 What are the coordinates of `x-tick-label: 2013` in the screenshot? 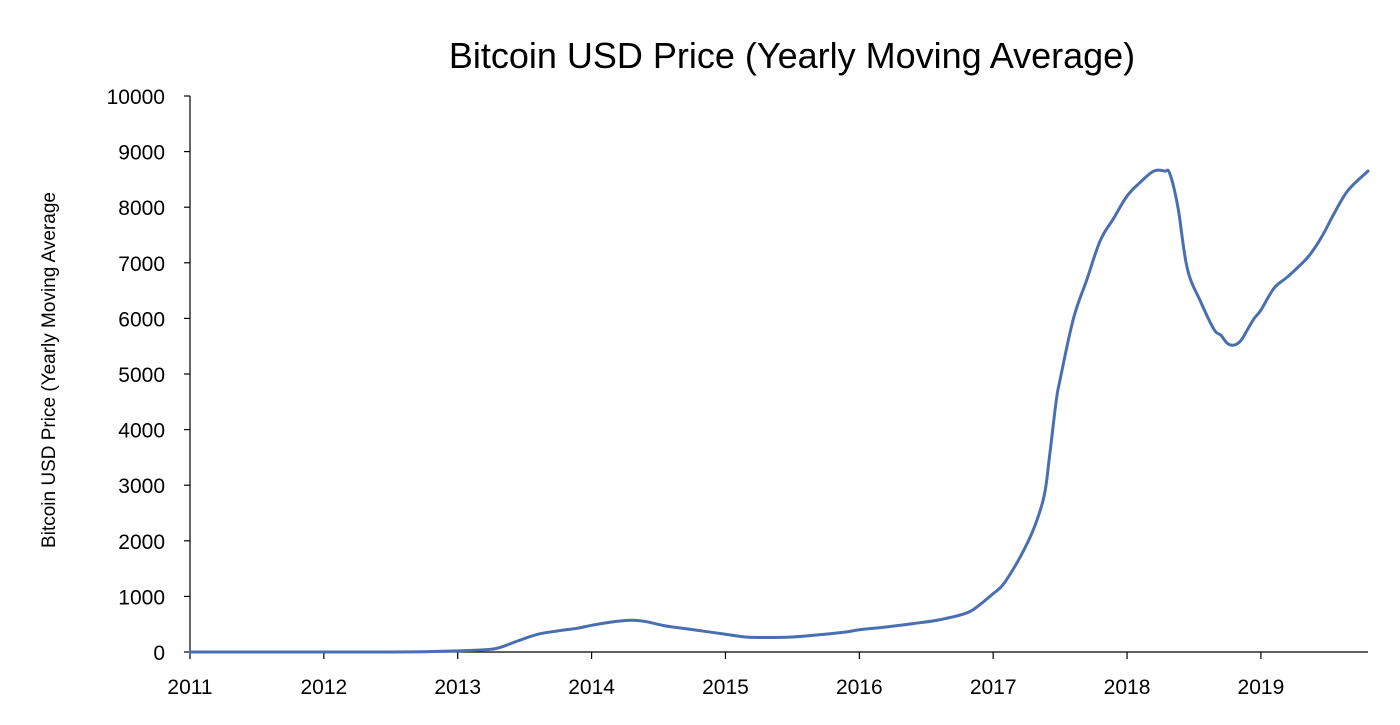 It's located at (457, 687).